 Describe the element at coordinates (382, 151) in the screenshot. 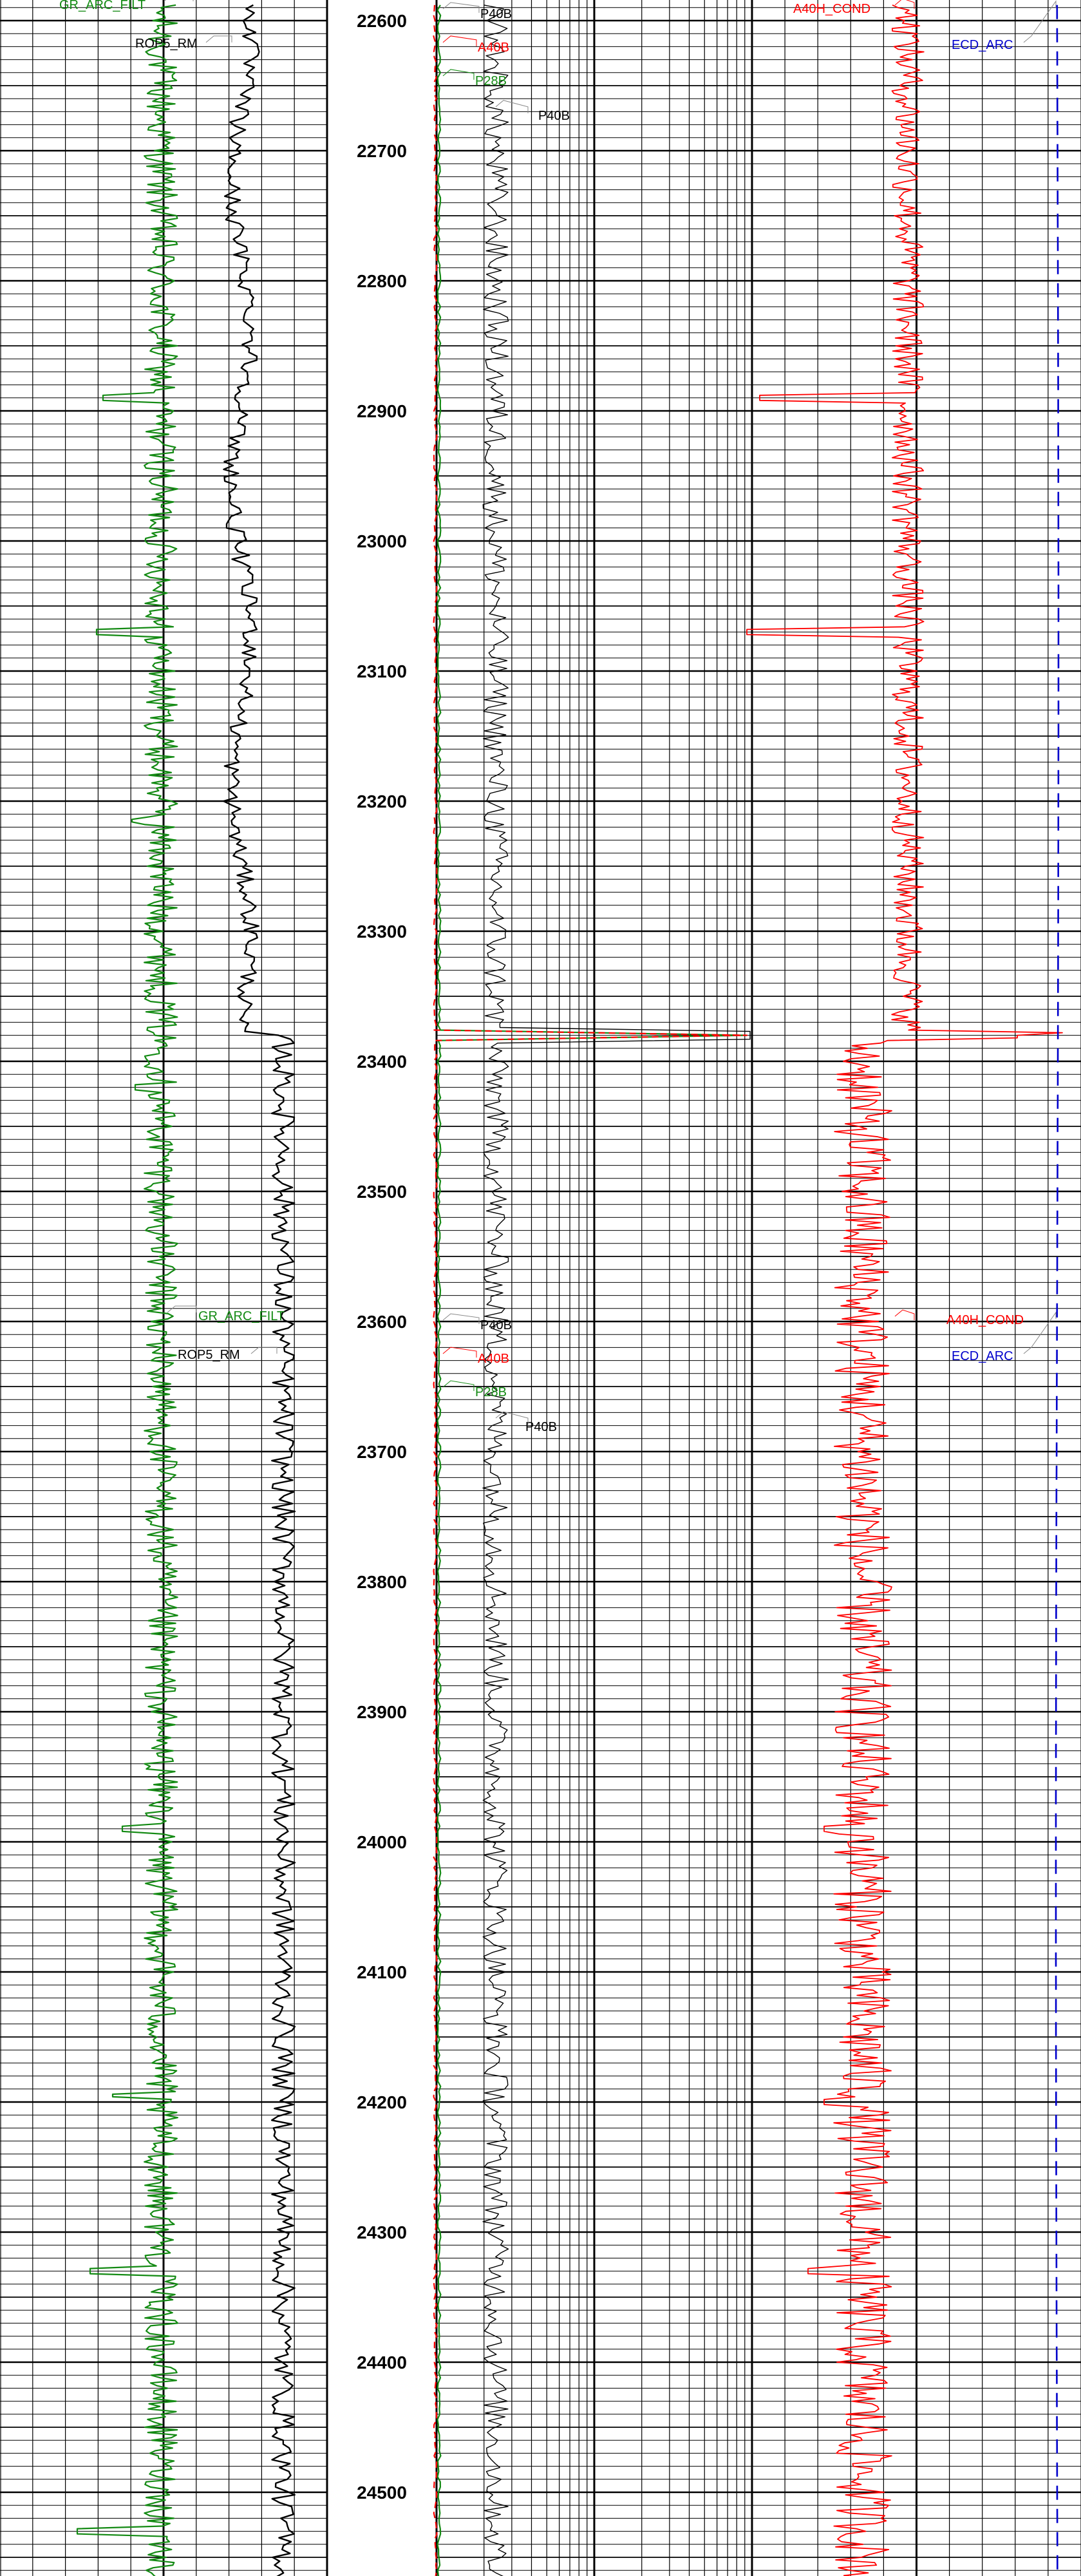

I see `depth-tick-label: 22700` at that location.